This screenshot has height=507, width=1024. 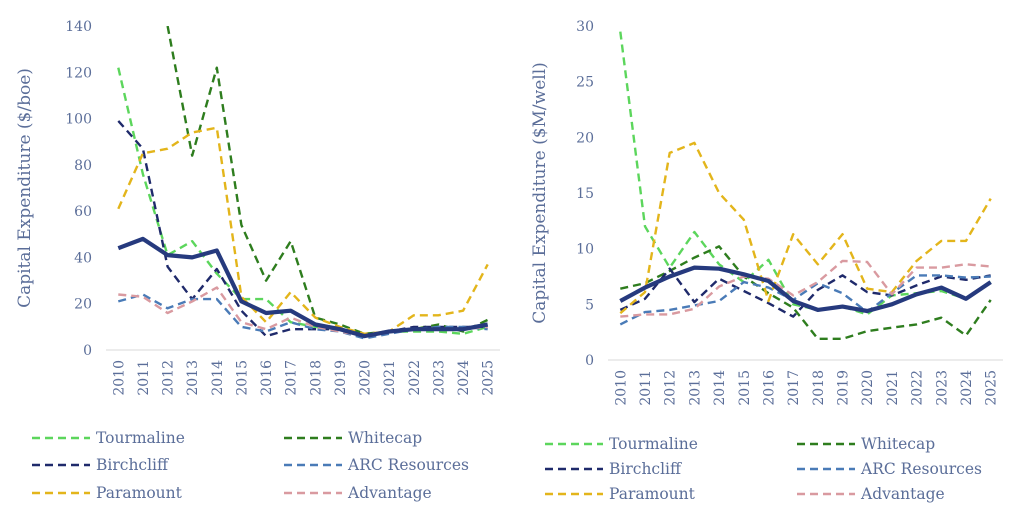 I want to click on y-tick-label: 25, so click(x=585, y=83).